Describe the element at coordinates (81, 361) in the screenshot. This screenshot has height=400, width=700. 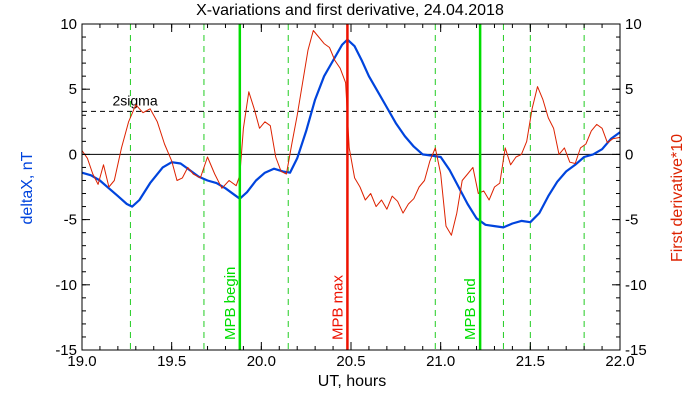
I see `x-tick-label-0: 19.0` at that location.